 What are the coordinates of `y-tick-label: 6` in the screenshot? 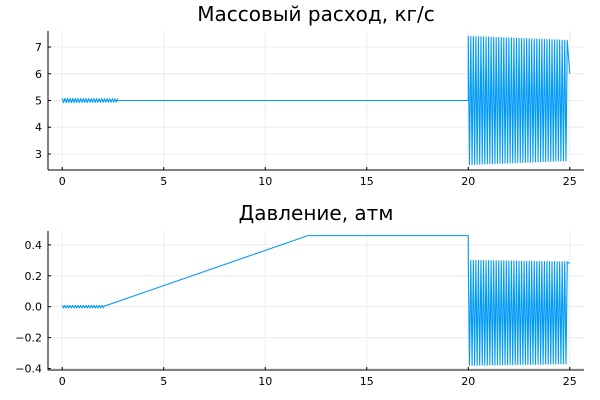 It's located at (38, 74).